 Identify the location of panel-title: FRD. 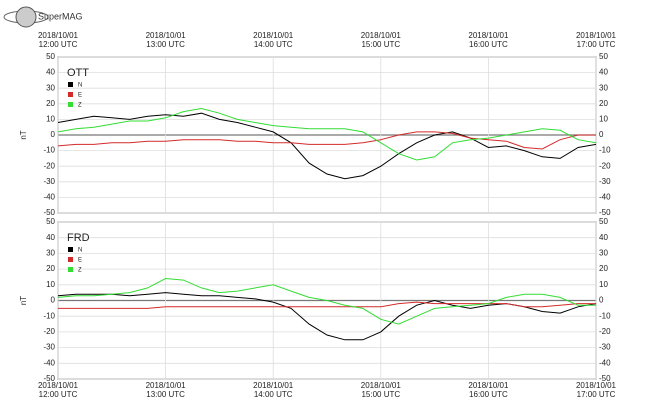
(78, 238).